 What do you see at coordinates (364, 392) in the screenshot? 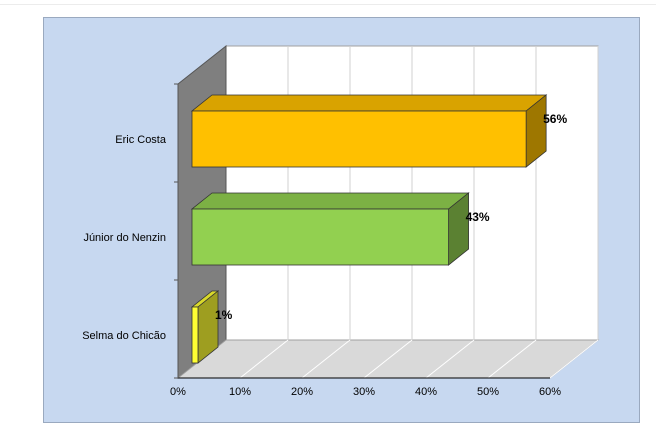
I see `x-tick-label: 30%` at bounding box center [364, 392].